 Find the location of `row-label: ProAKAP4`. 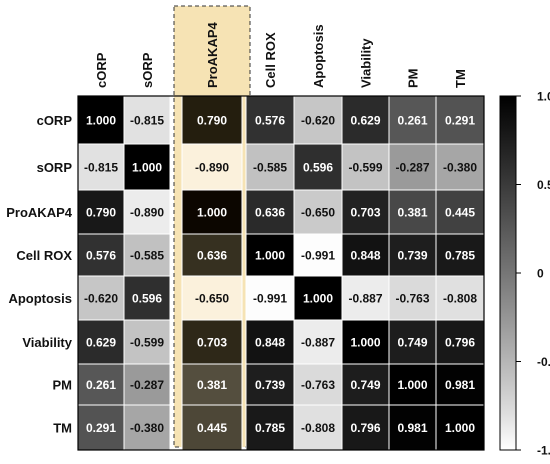

row-label: ProAKAP4 is located at coordinates (39, 212).